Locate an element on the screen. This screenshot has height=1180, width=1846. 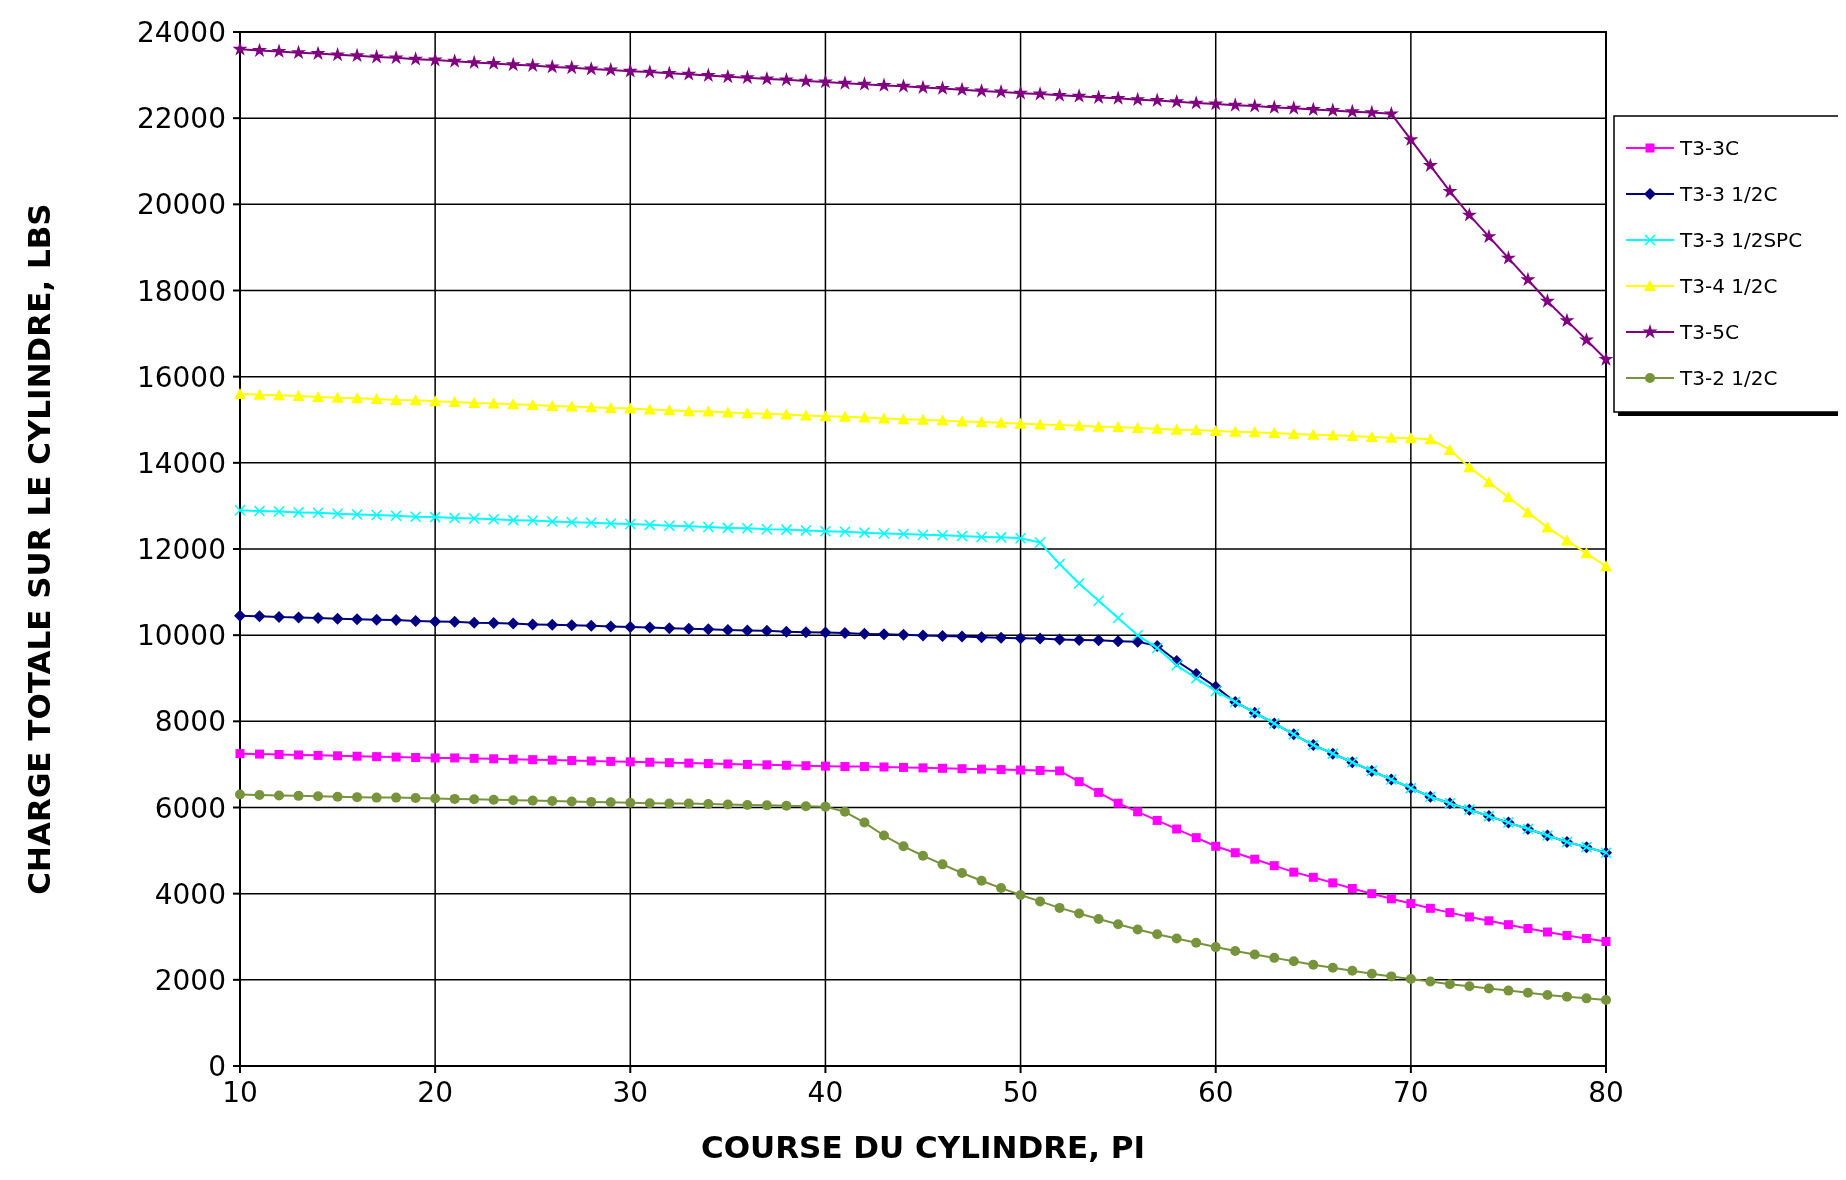
legend-label: T3-3C is located at coordinates (1709, 148).